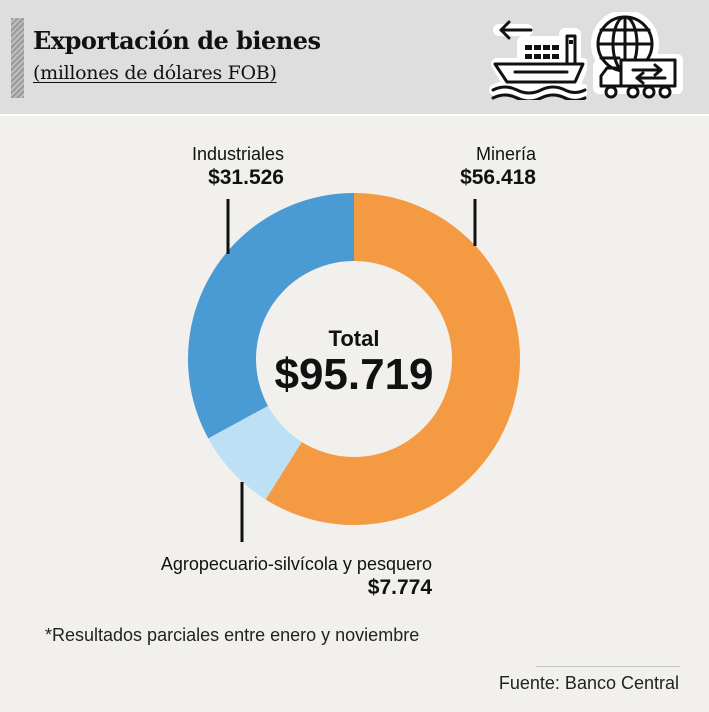 The height and width of the screenshot is (712, 709). What do you see at coordinates (296, 564) in the screenshot?
I see `slice-label-agro: Agropecuario-silvícola y pesquero` at bounding box center [296, 564].